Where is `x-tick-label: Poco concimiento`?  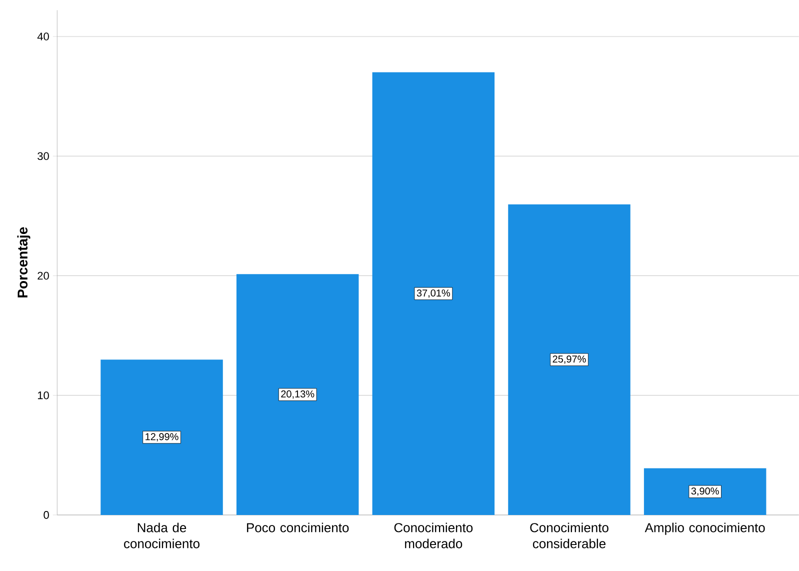 x-tick-label: Poco concimiento is located at coordinates (298, 527).